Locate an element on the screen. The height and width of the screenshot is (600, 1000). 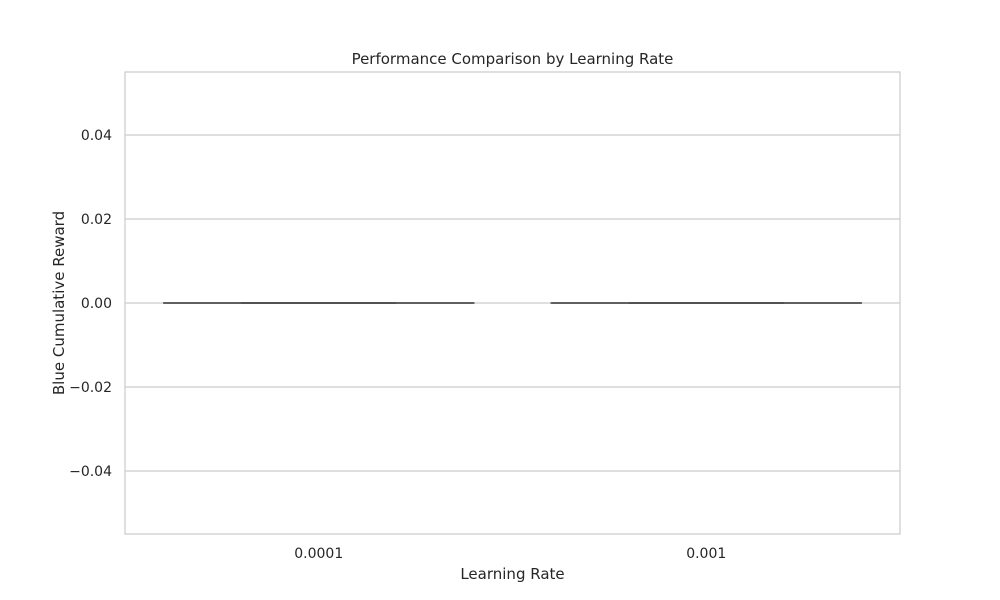
y-tick-label: −0.04 is located at coordinates (90, 472).